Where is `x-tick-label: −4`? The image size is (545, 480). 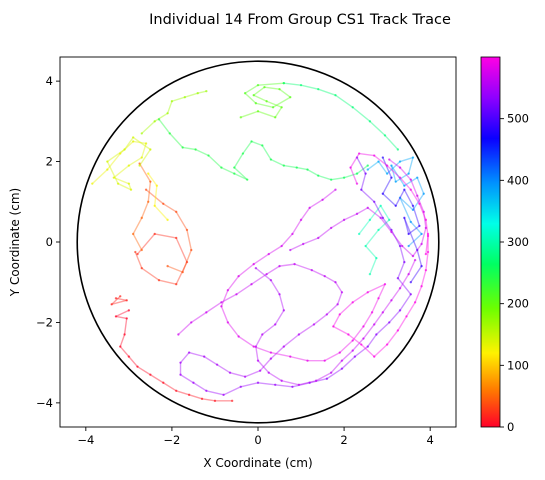 x-tick-label: −4 is located at coordinates (85, 440).